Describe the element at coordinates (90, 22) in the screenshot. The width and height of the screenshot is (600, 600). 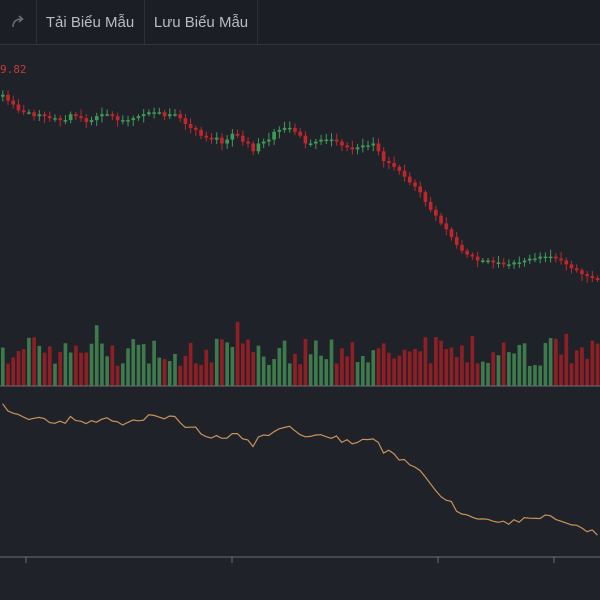
I see `load-template-button: Tải Biểu Mẫu` at that location.